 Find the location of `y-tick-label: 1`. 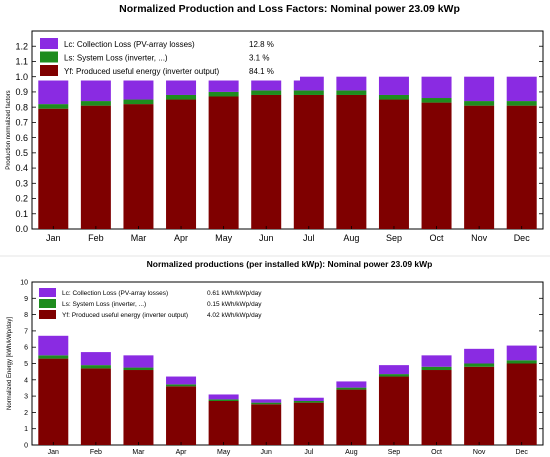

y-tick-label: 1 is located at coordinates (26, 429).